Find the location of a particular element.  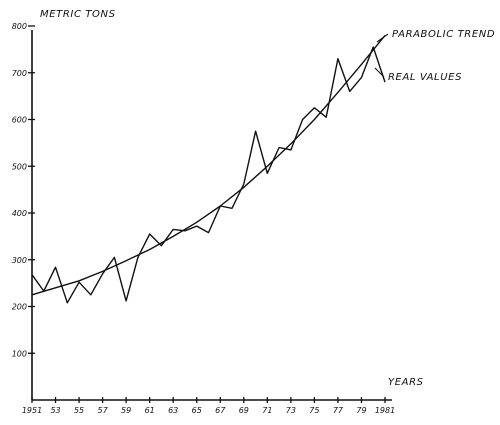

real-label-pointer is located at coordinates (379, 72).